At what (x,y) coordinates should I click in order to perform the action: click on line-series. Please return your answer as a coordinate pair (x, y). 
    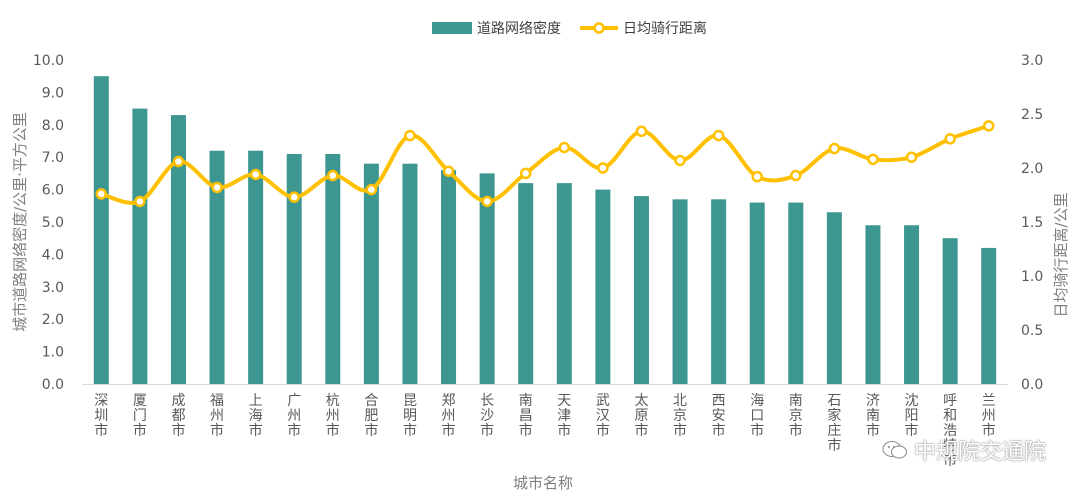
    Looking at the image, I should click on (545, 164).